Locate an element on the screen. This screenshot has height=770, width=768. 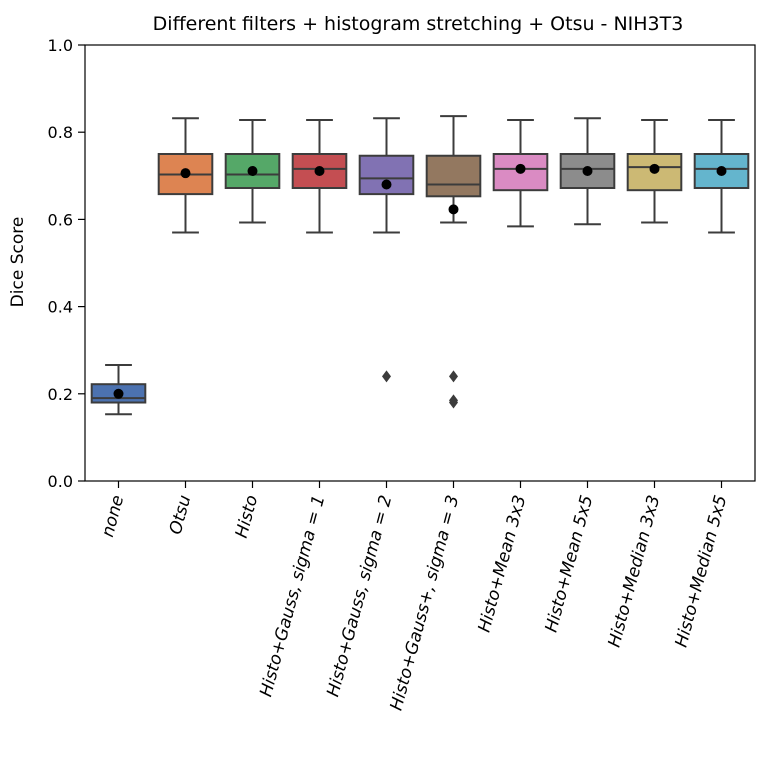
y-tick-label: 0.0 is located at coordinates (60, 481).